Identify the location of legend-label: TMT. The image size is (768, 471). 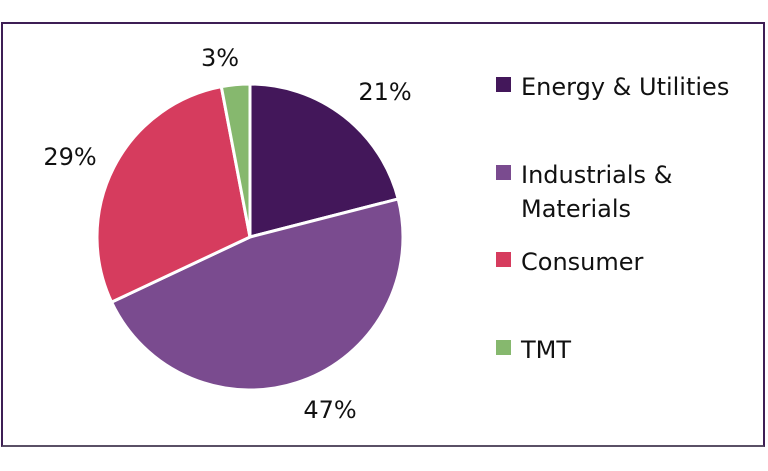
(546, 350).